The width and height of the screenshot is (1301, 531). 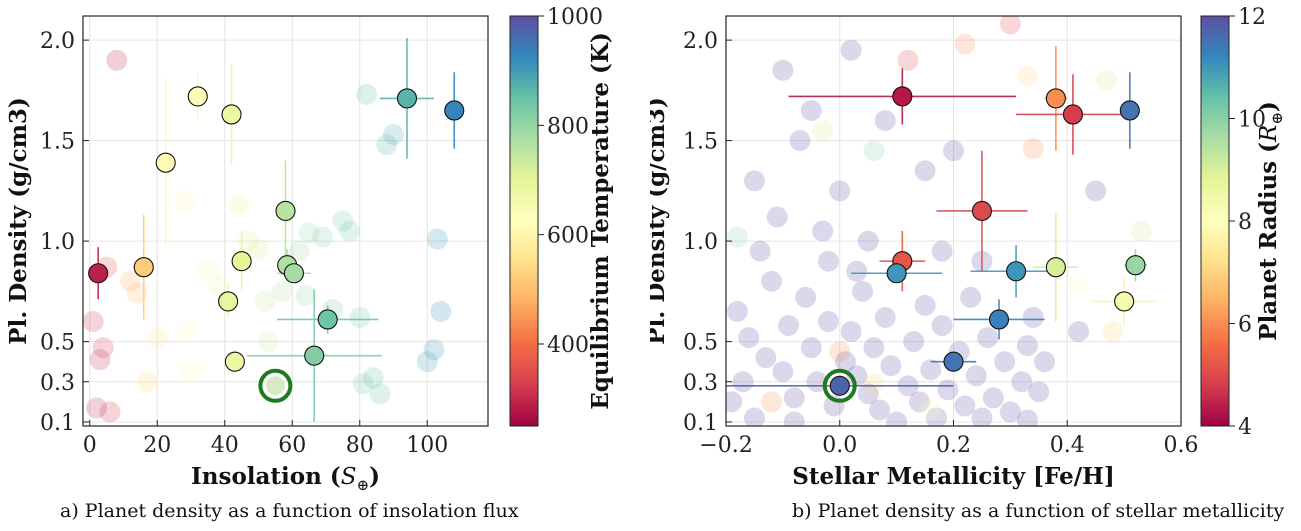 I want to click on a-colorbar-tick-label: 600, so click(x=568, y=236).